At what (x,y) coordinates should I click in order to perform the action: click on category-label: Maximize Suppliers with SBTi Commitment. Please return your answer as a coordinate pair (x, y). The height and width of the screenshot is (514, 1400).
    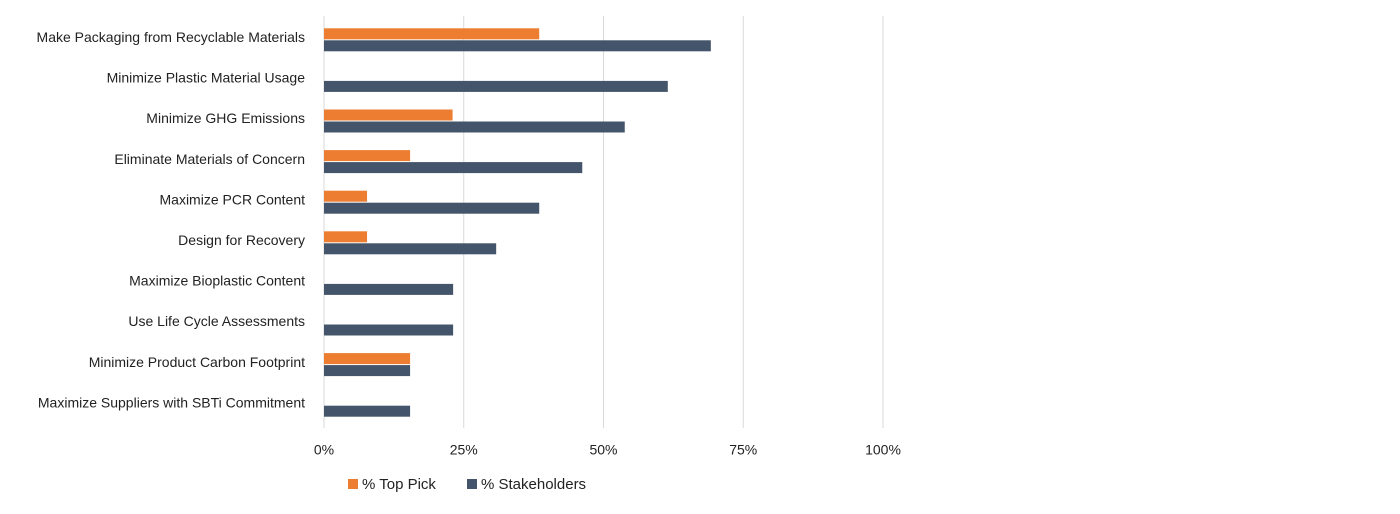
    Looking at the image, I should click on (171, 402).